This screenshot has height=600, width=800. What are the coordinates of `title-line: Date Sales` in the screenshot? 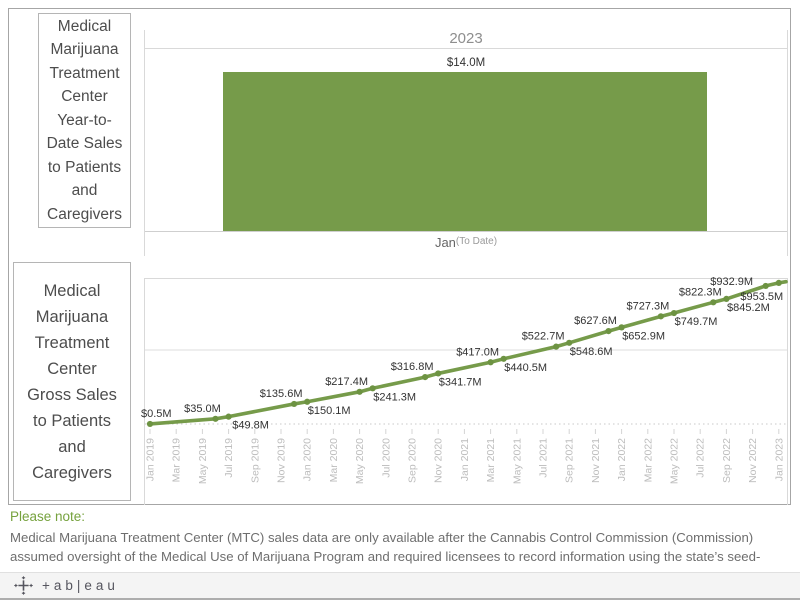 It's located at (84, 144).